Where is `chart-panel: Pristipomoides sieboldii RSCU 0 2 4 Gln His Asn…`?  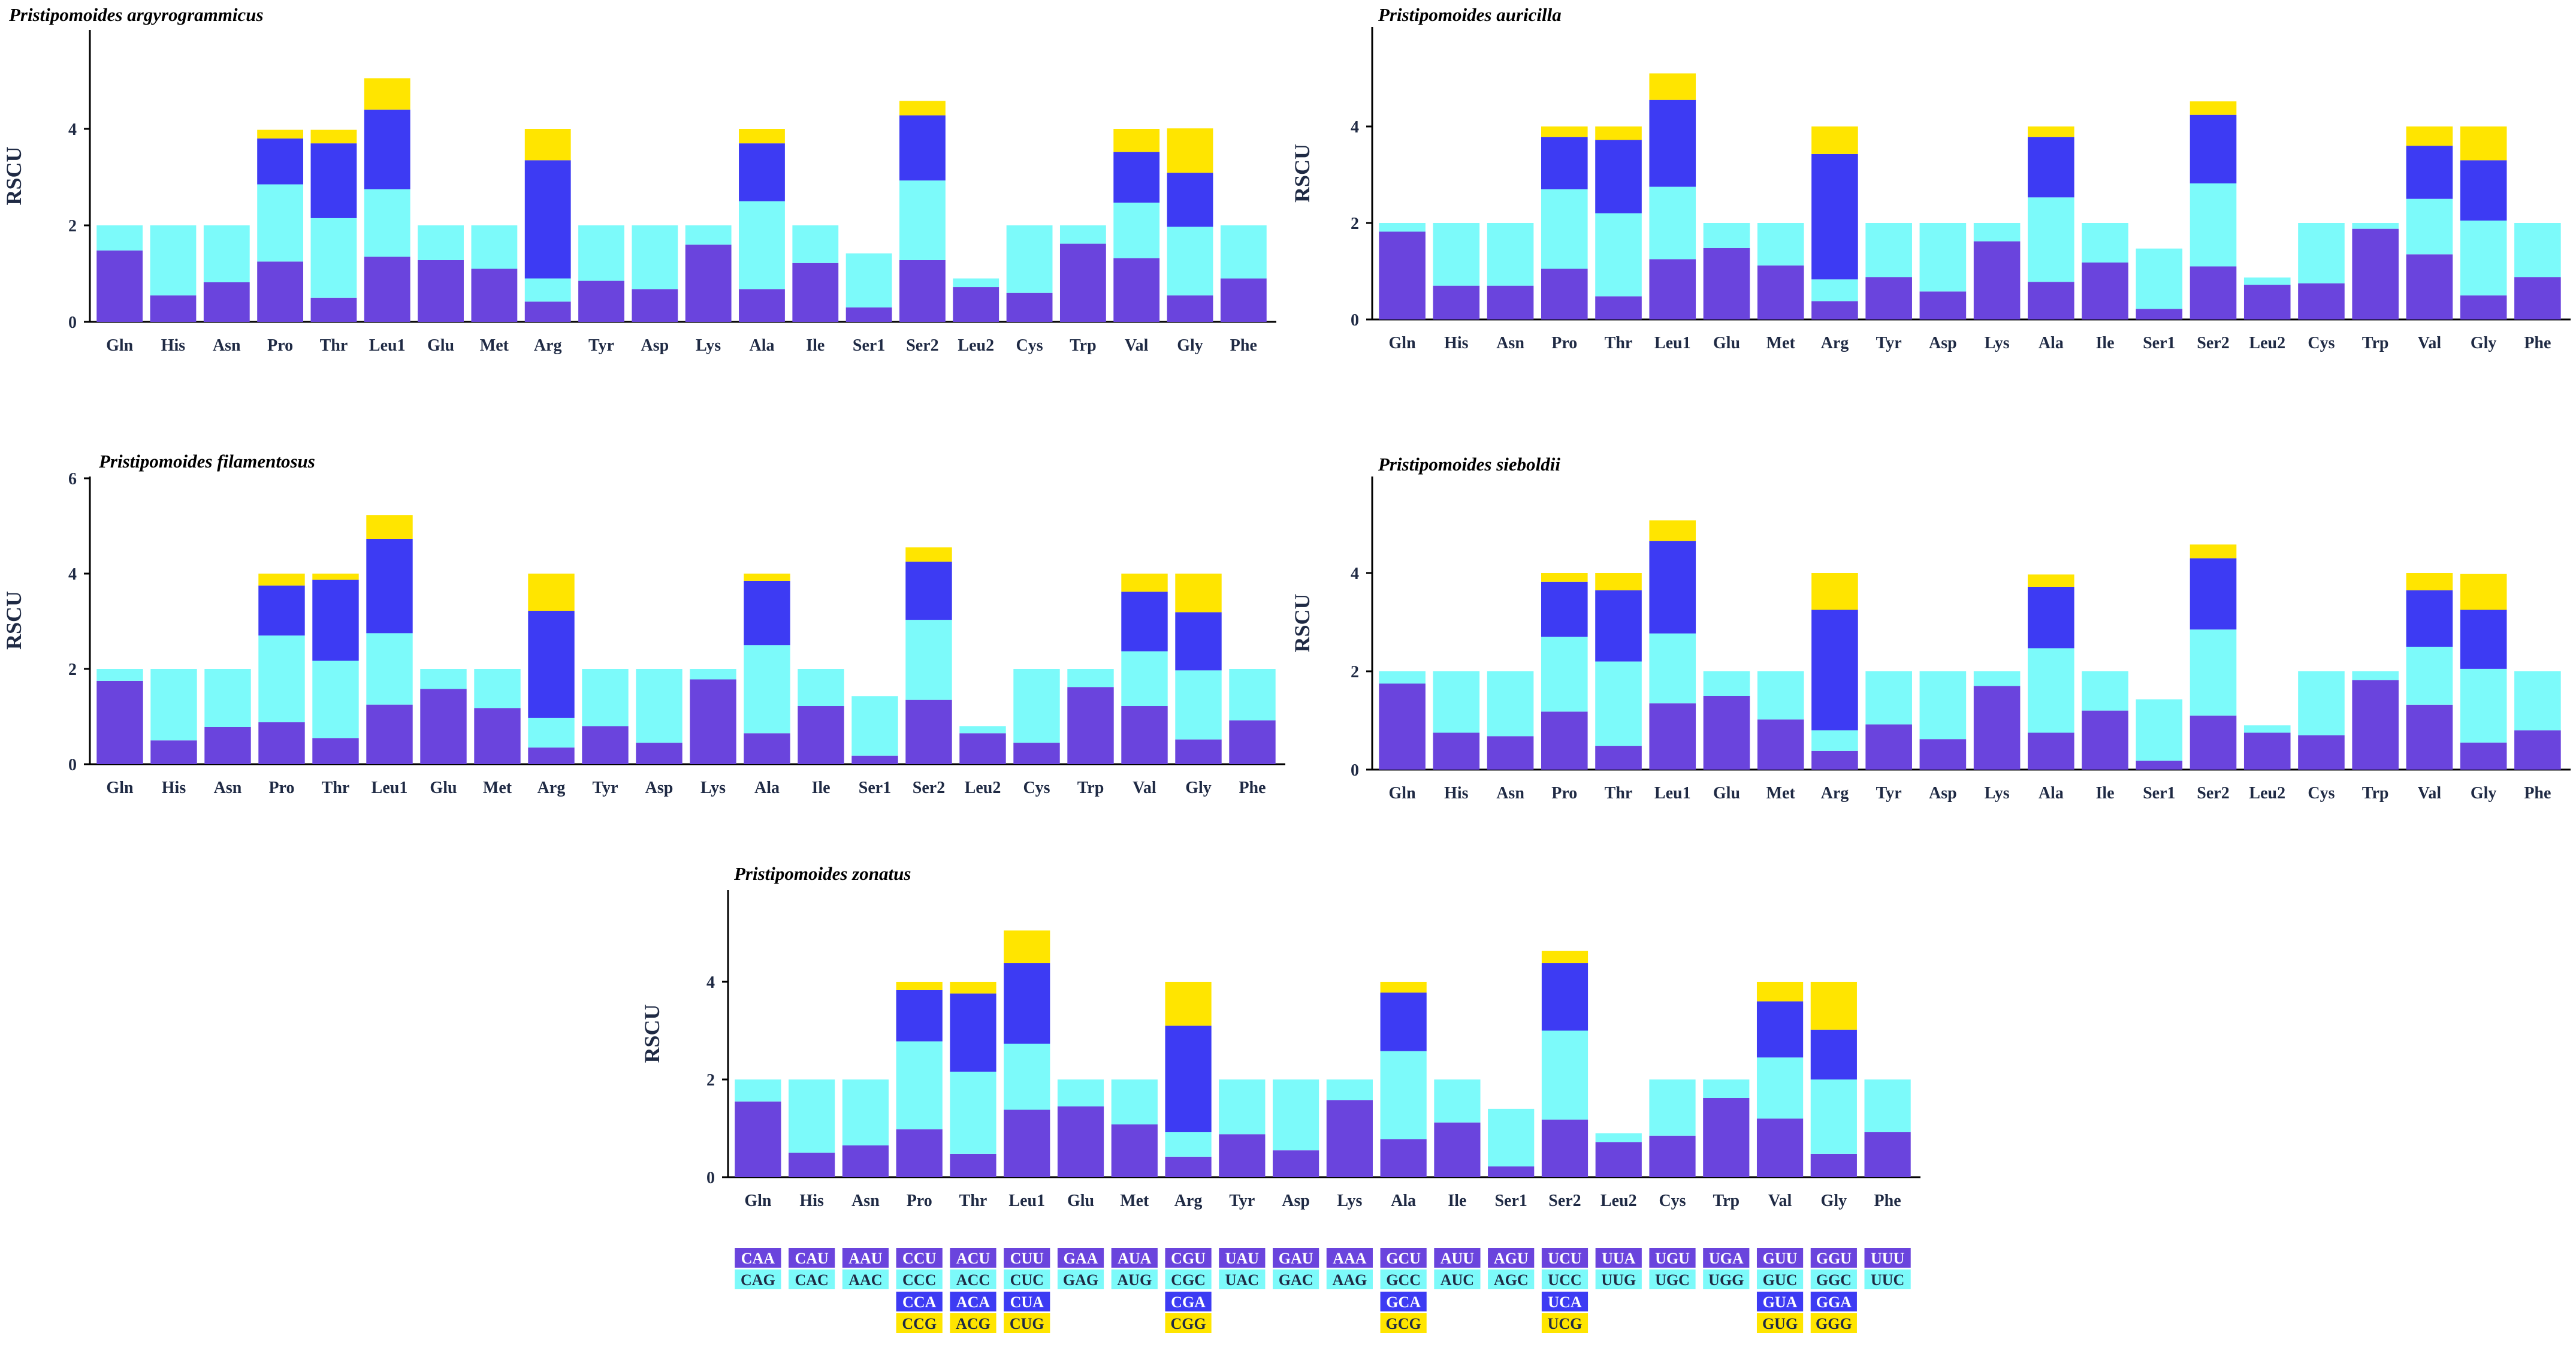 chart-panel: Pristipomoides sieboldii RSCU 0 2 4 Gln His Asn… is located at coordinates (1931, 628).